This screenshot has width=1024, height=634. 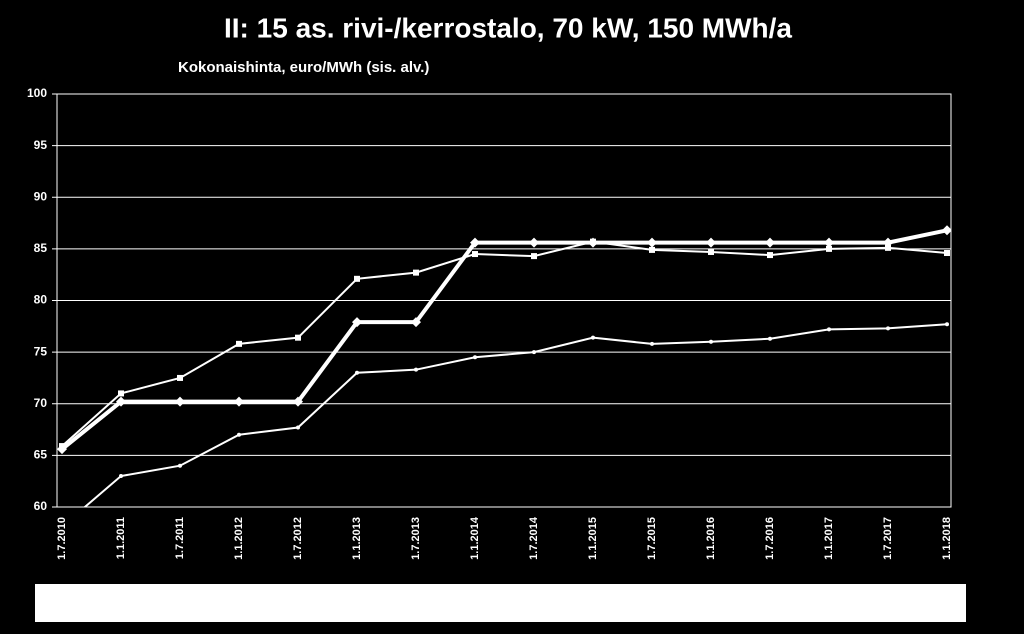 I want to click on y-tick-label: 60, so click(x=41, y=506).